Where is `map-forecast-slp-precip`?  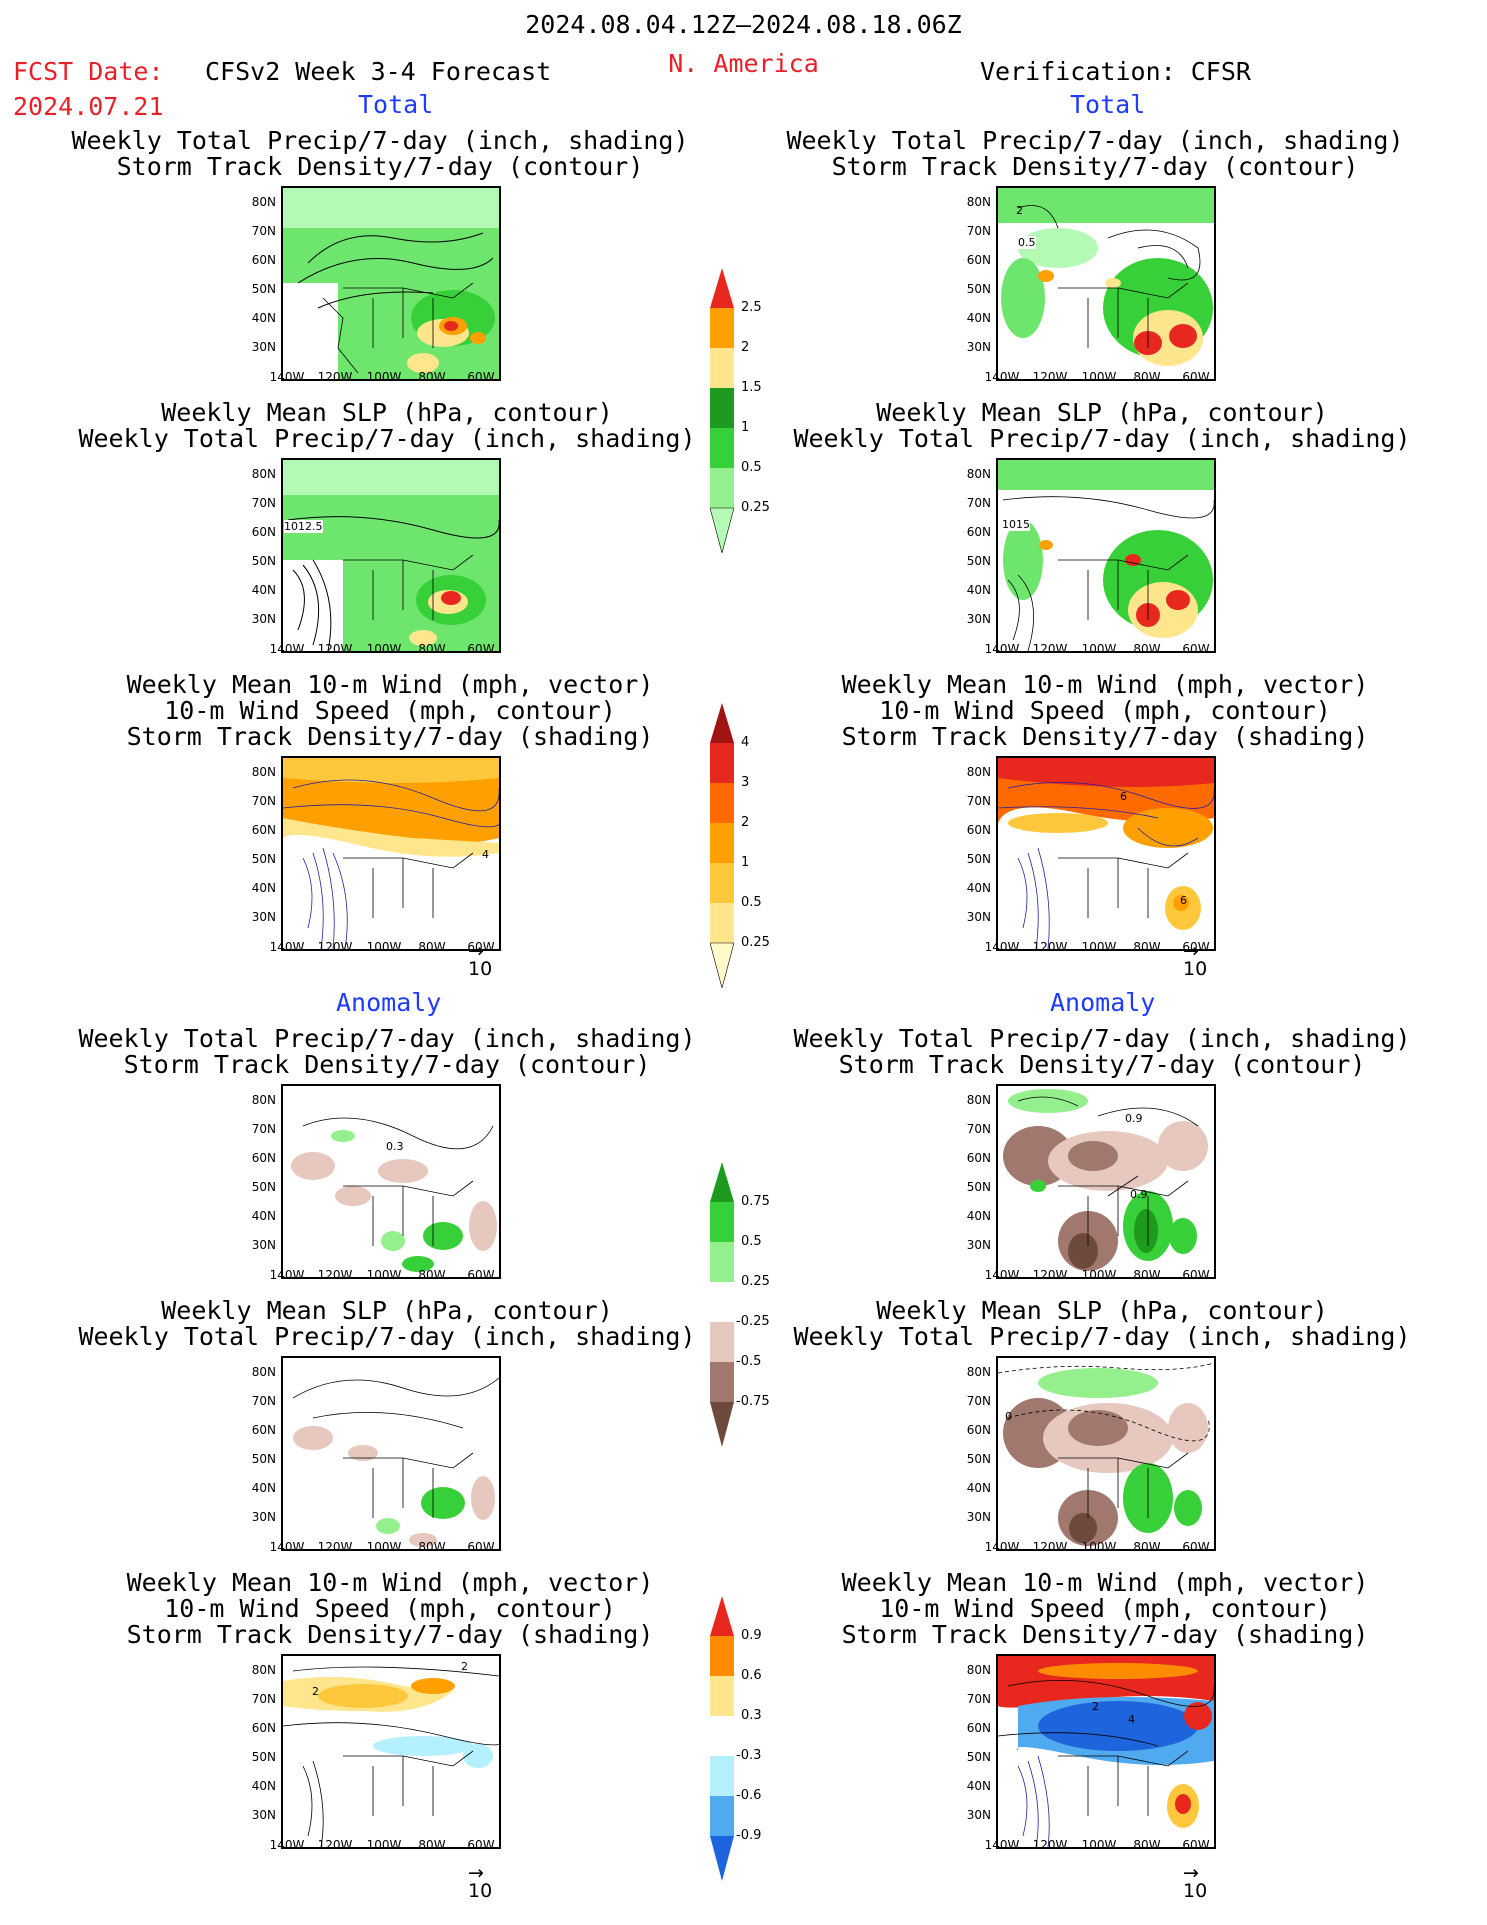 map-forecast-slp-precip is located at coordinates (391, 555).